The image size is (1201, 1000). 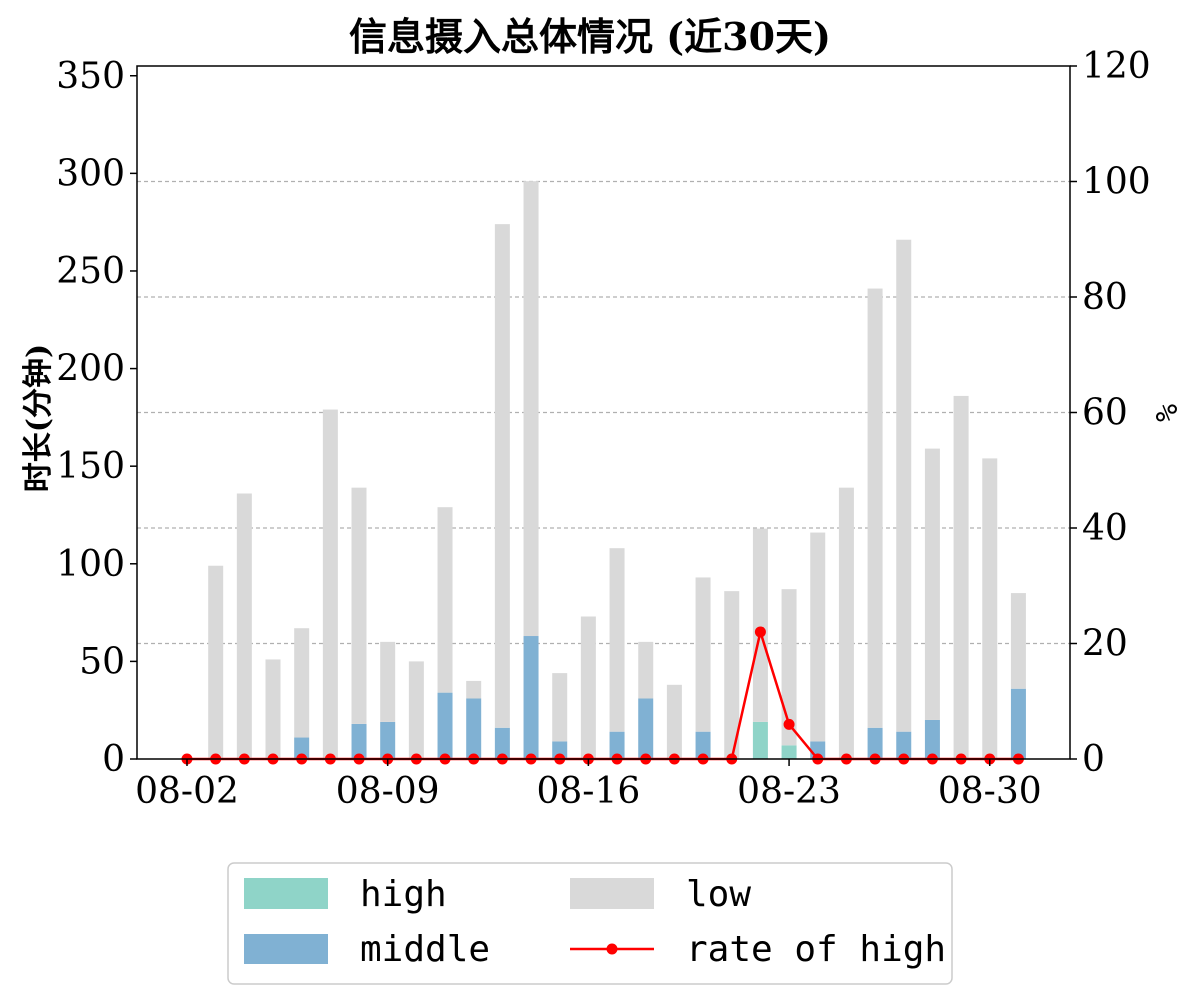 I want to click on chart-title: 信息摄入总体情况 (近30天), so click(x=590, y=36).